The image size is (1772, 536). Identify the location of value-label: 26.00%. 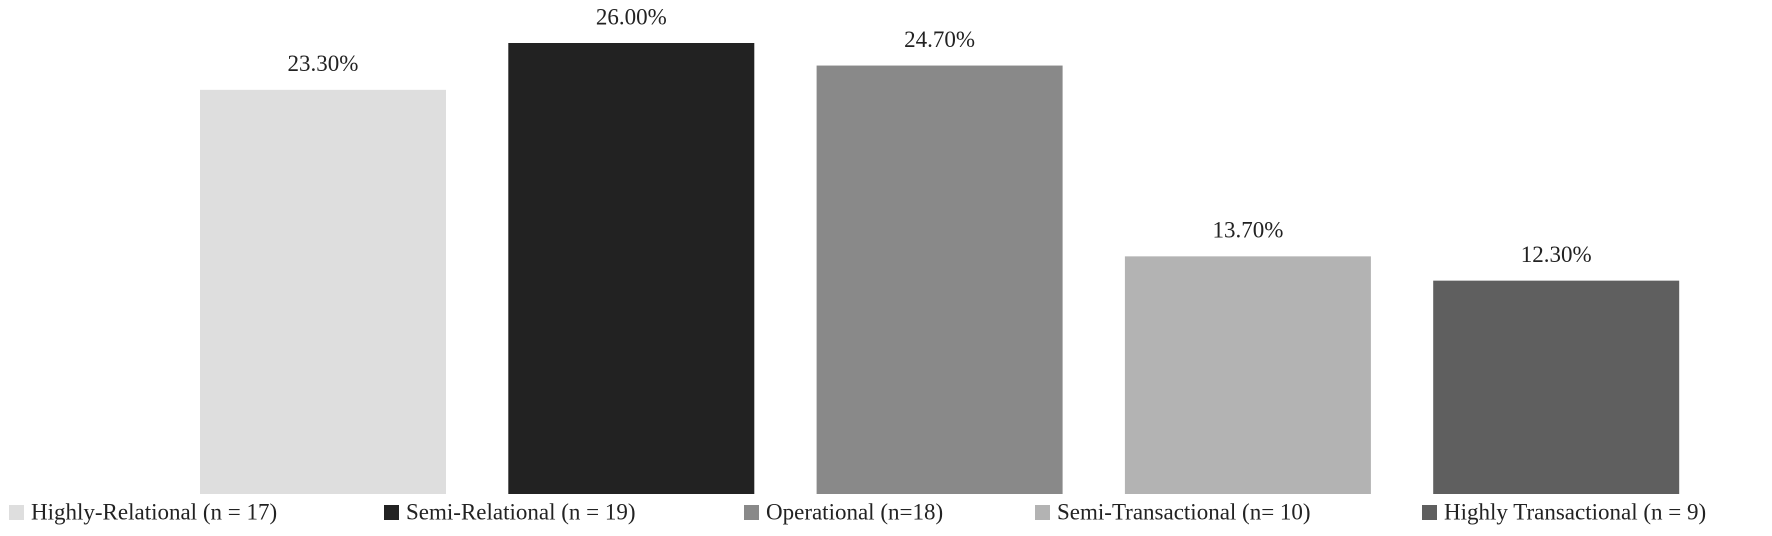
(631, 16).